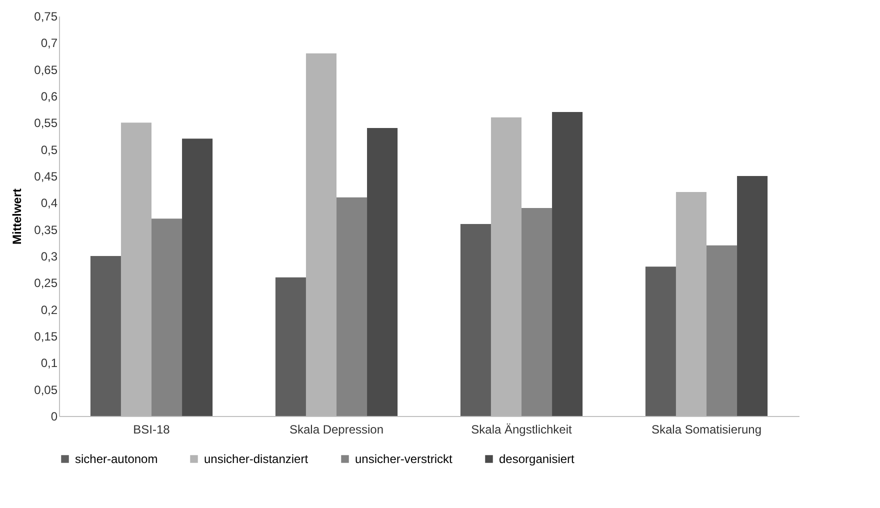 This screenshot has width=880, height=508. What do you see at coordinates (46, 177) in the screenshot?
I see `y-tick-label: 0,45` at bounding box center [46, 177].